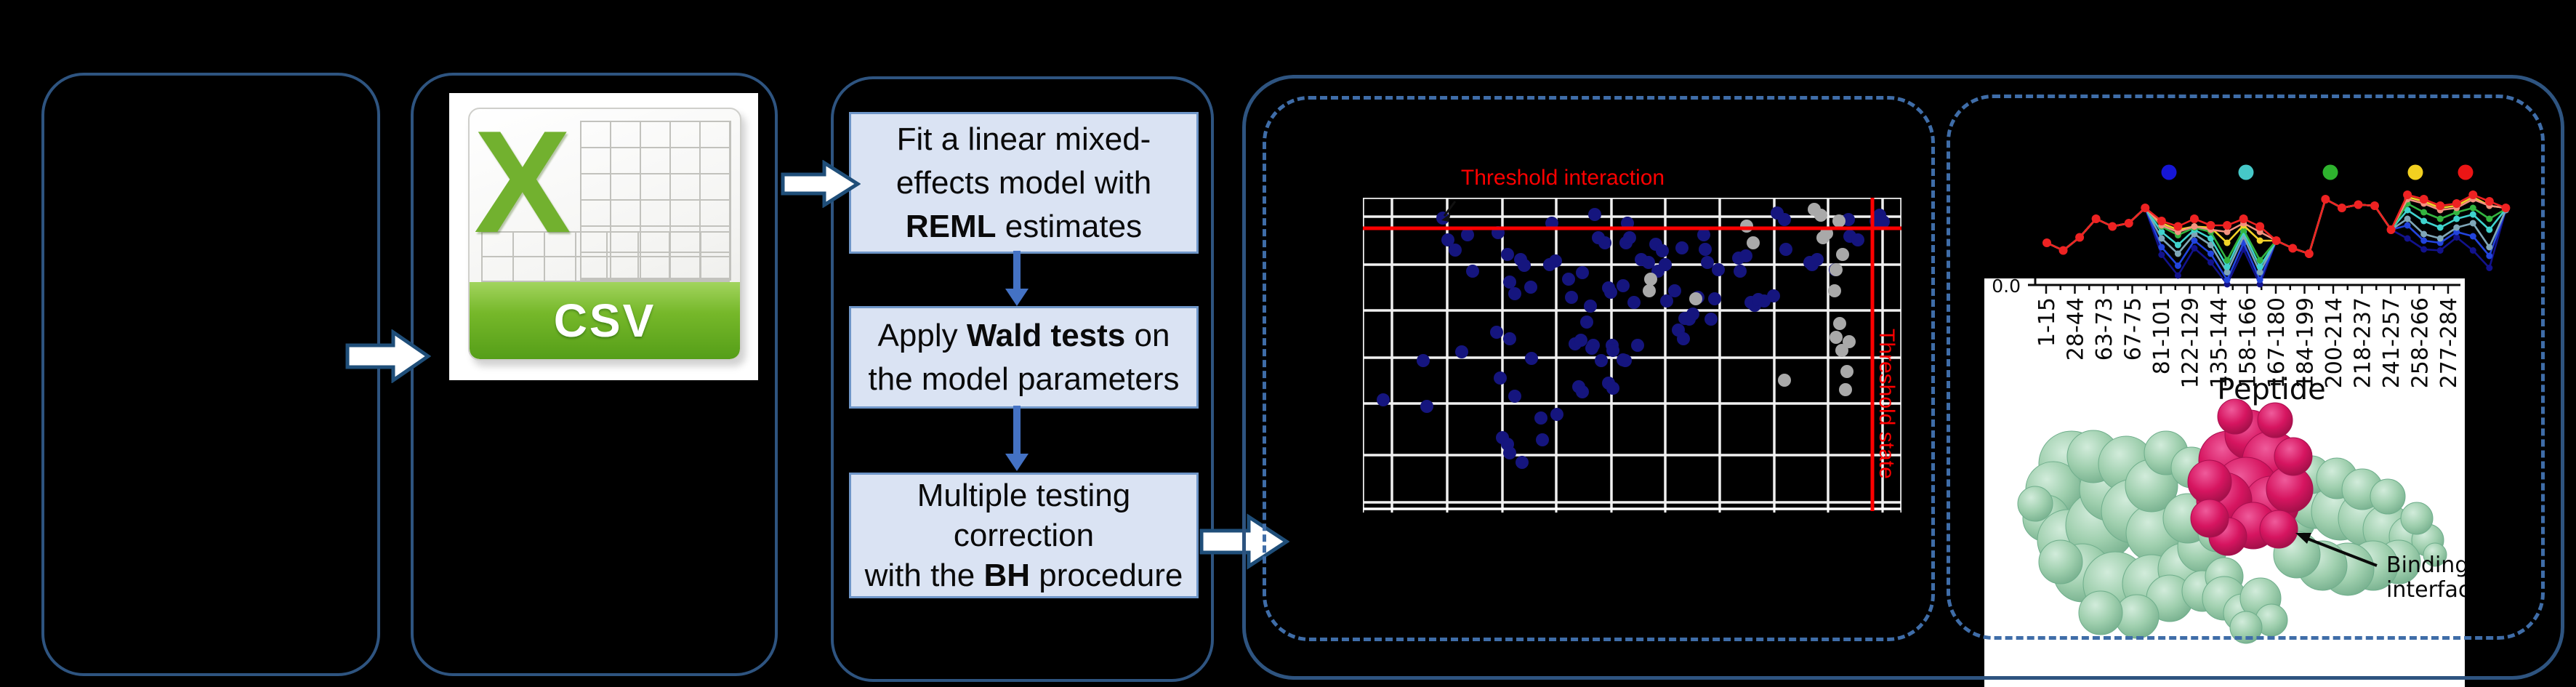  I want to click on panel-step2-csv, so click(594, 374).